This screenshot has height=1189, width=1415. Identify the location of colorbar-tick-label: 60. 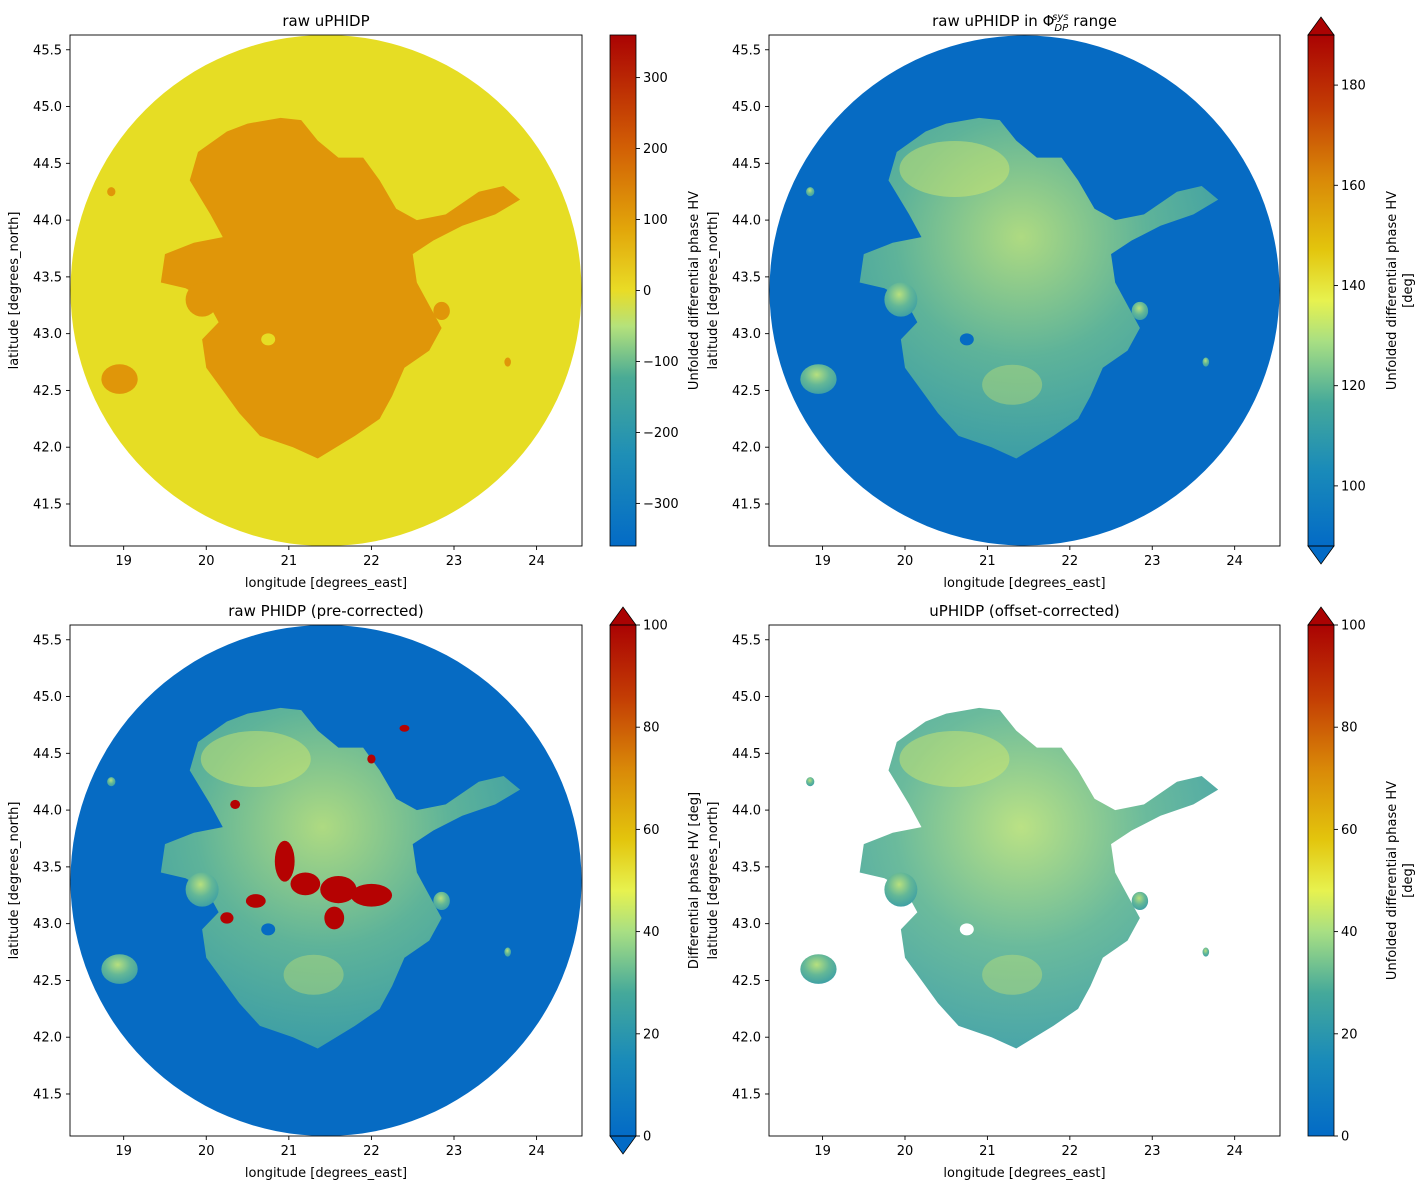
(651, 830).